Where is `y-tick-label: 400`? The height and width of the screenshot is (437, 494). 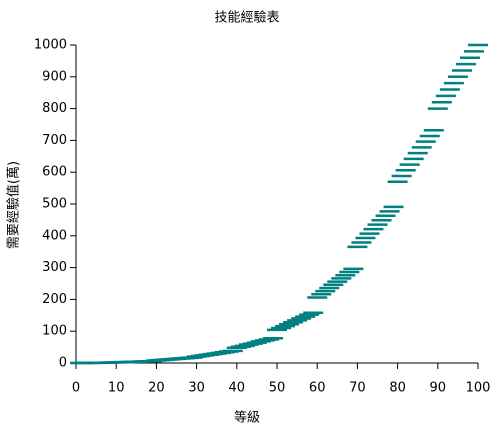 y-tick-label: 400 is located at coordinates (54, 235).